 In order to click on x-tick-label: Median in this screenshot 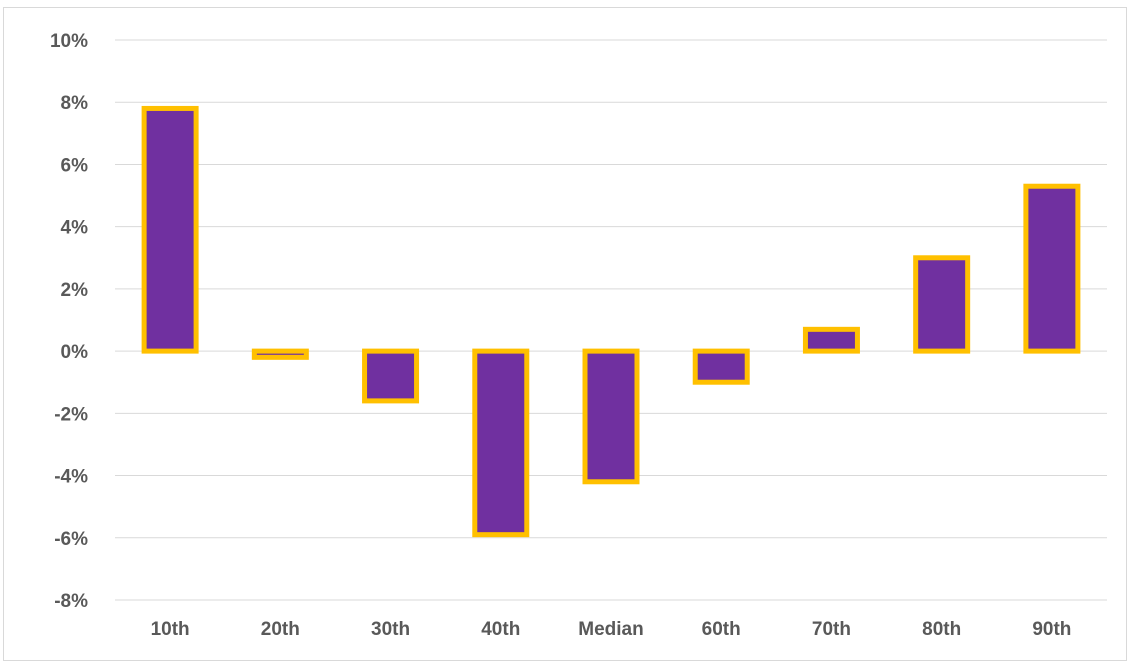, I will do `click(610, 629)`.